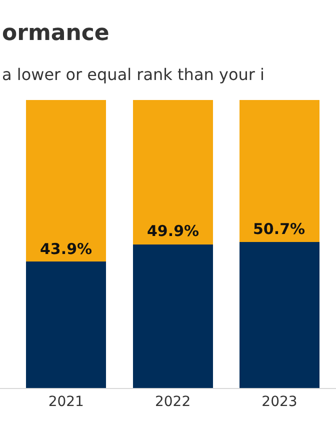 Image resolution: width=336 pixels, height=445 pixels. I want to click on data-label: 43.9%, so click(66, 249).